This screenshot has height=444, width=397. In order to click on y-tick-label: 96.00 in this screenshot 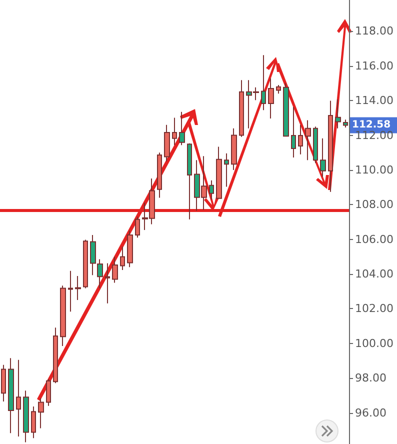, I will do `click(370, 413)`.